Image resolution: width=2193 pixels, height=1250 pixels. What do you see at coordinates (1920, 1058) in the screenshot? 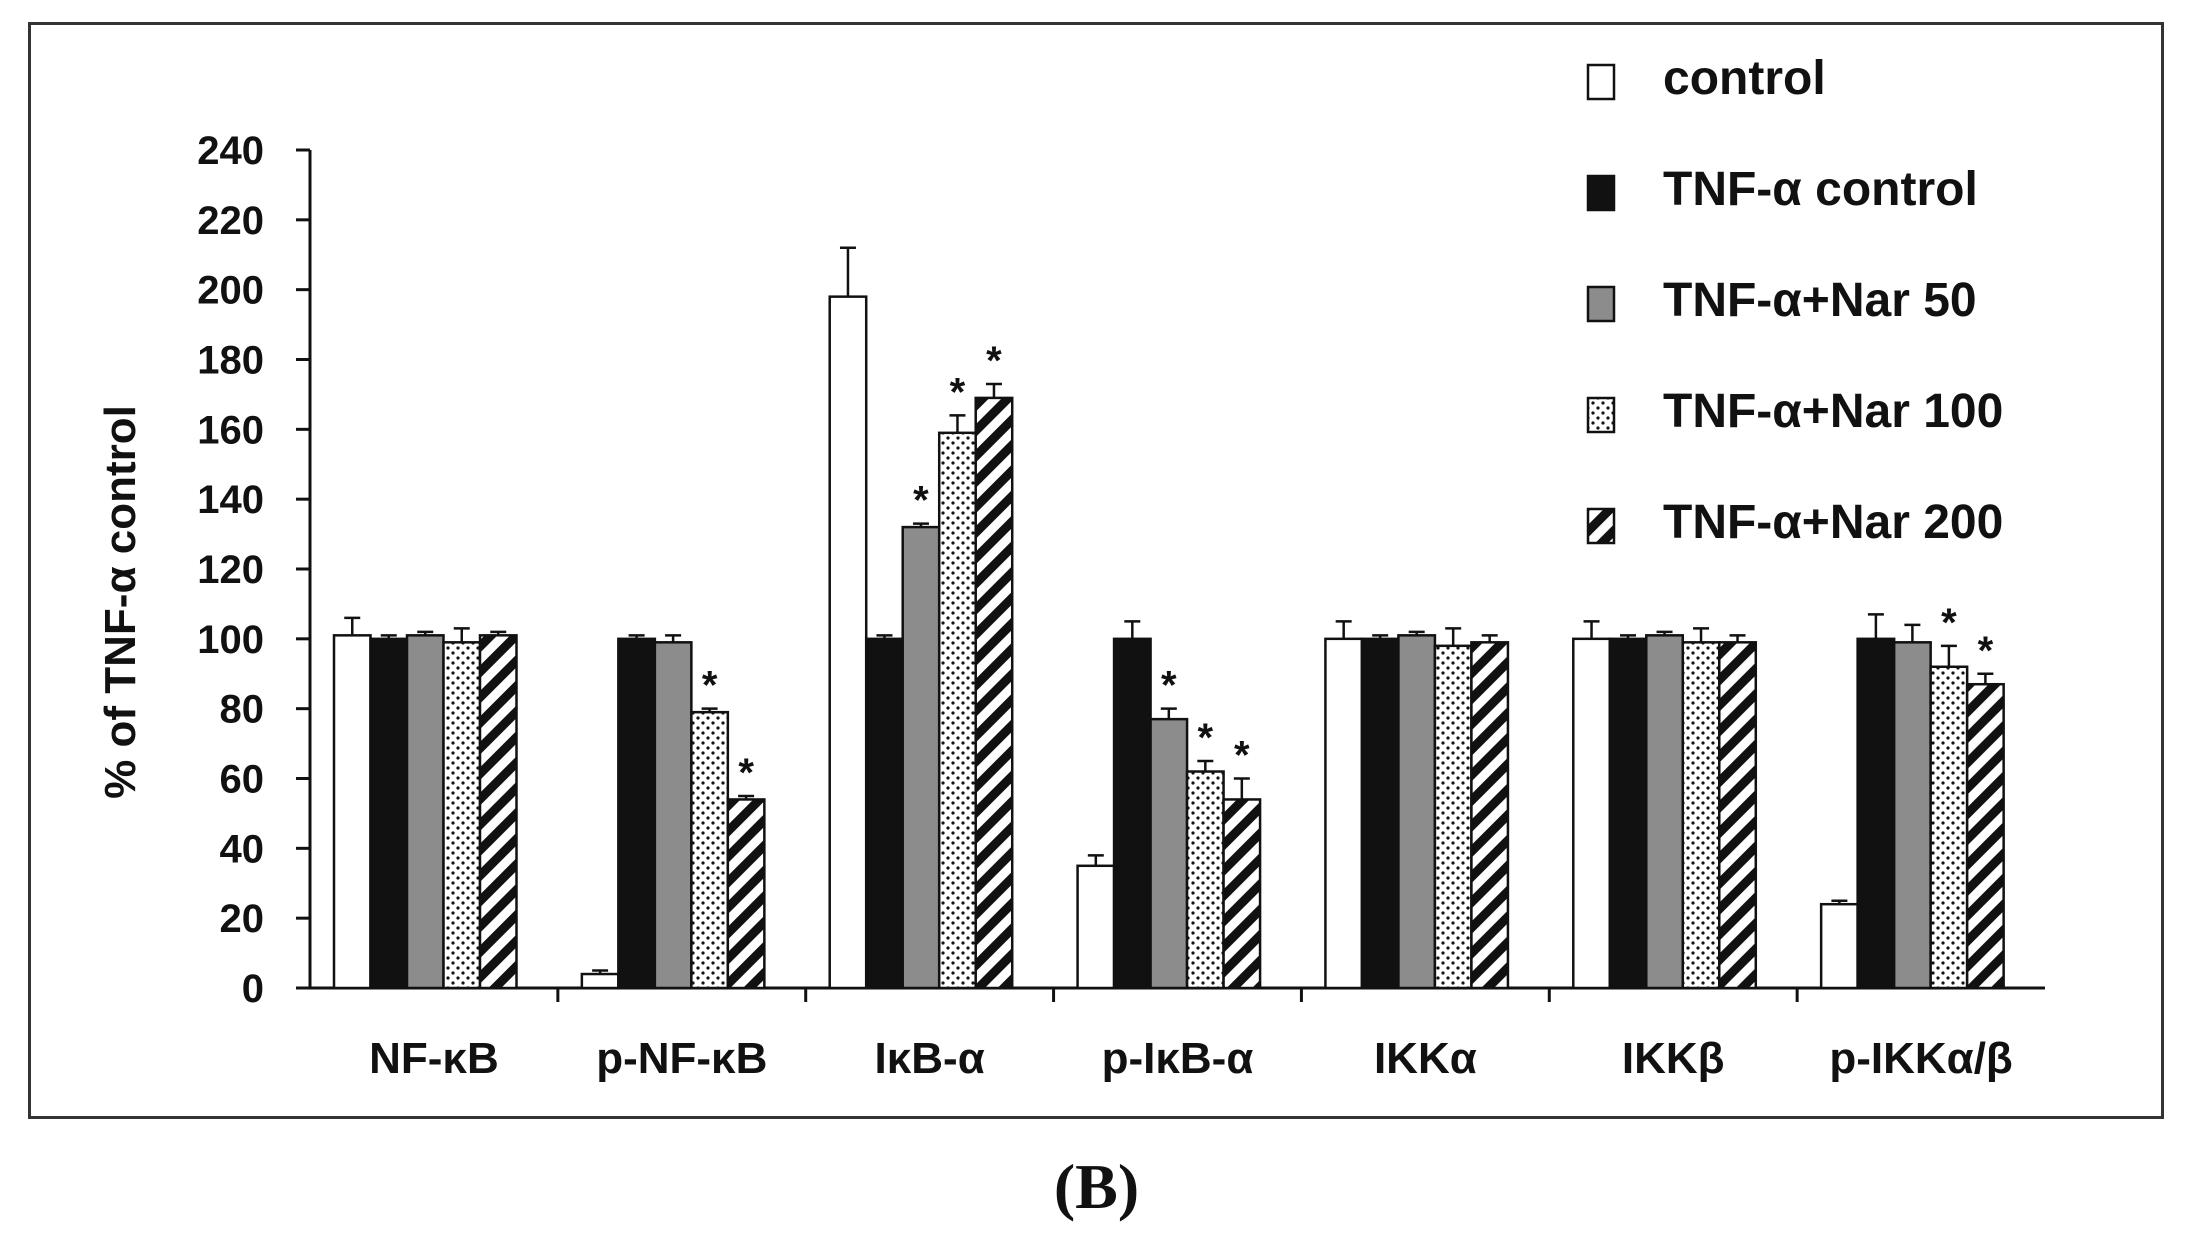
I see `x-tick-label: p-IKKα/β` at bounding box center [1920, 1058].